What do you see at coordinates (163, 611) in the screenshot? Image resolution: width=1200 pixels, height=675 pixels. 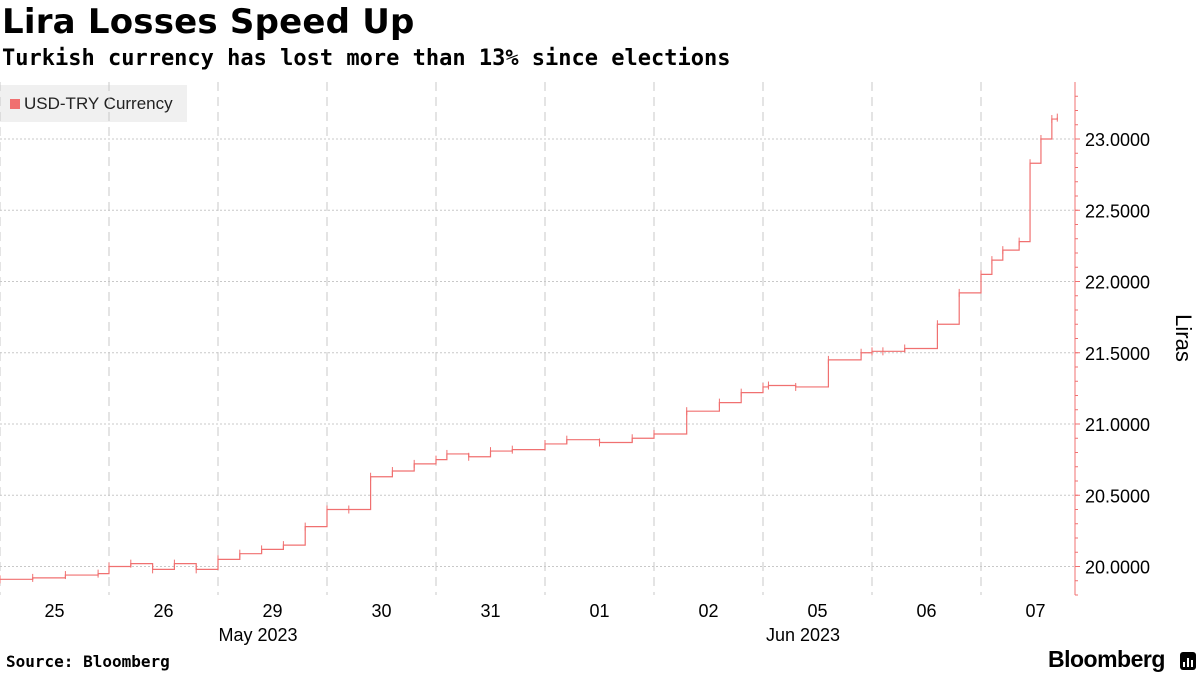 I see `x-tick-label: 26` at bounding box center [163, 611].